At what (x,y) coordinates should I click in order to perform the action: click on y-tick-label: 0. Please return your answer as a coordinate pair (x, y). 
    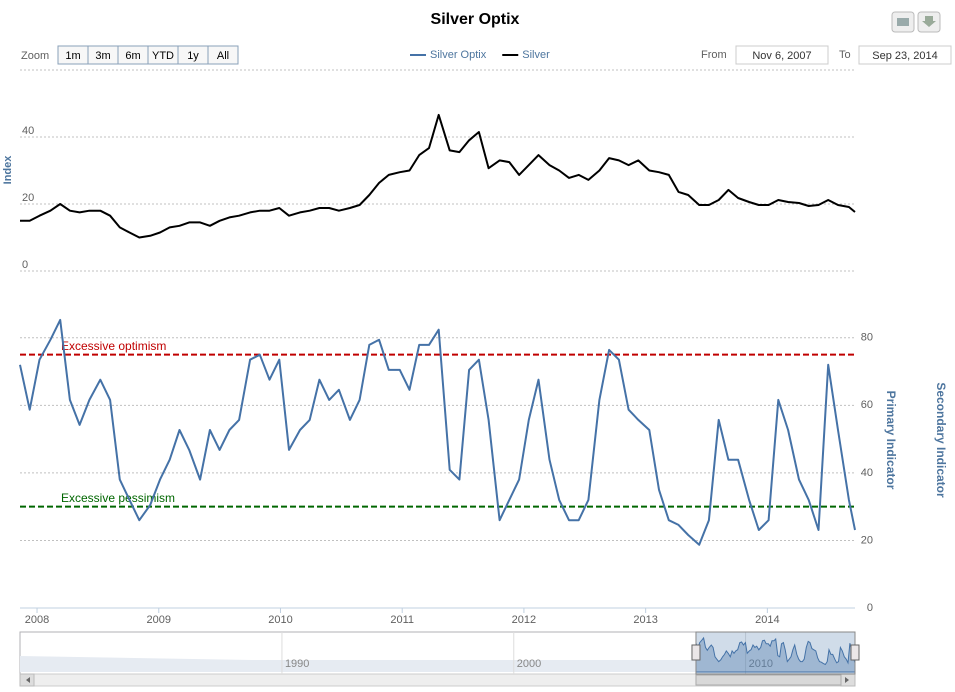
    Looking at the image, I should click on (25, 265).